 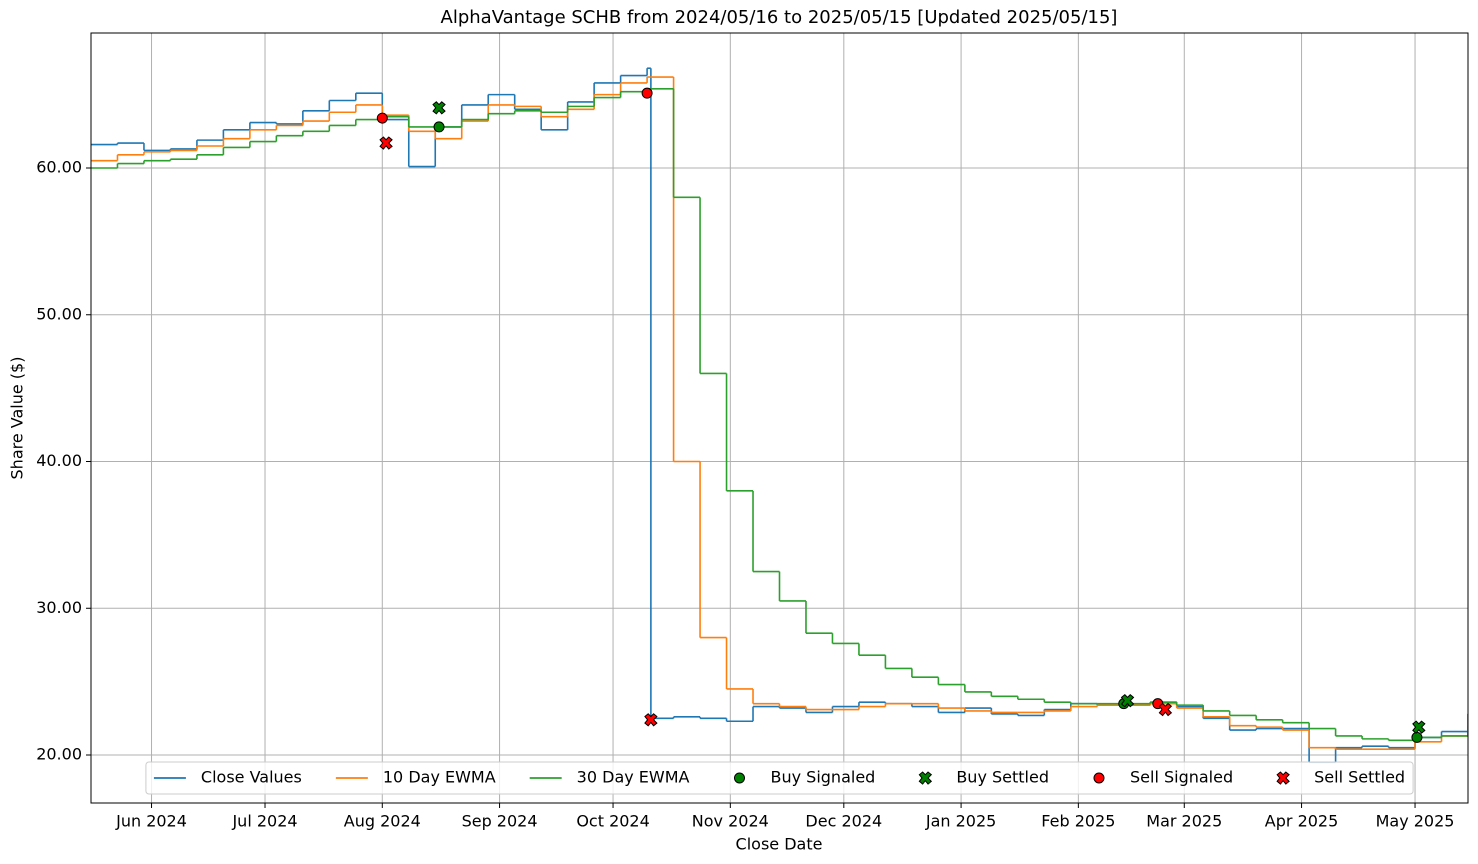 What do you see at coordinates (59, 313) in the screenshot?
I see `y-tick-label: 50.00` at bounding box center [59, 313].